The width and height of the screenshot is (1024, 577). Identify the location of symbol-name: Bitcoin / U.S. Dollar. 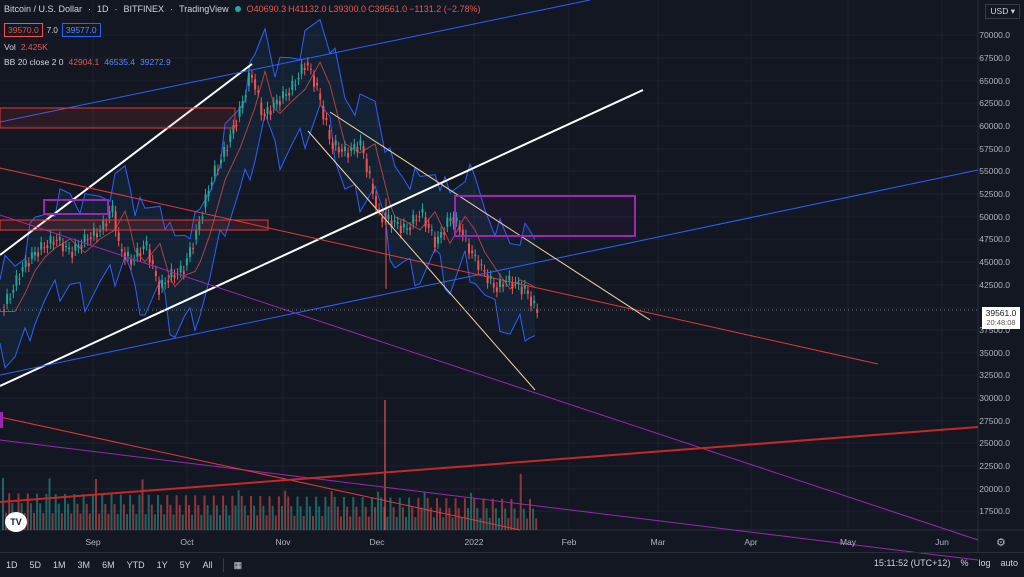
(43, 9).